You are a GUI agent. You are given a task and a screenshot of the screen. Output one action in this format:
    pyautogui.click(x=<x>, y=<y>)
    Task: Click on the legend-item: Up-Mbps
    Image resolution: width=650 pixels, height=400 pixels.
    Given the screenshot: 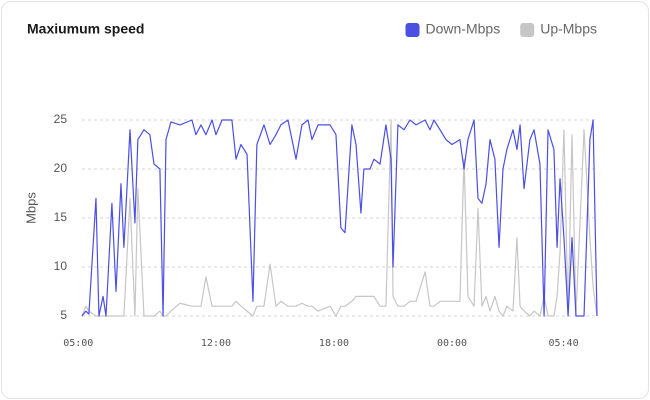 What is the action you would take?
    pyautogui.click(x=558, y=29)
    